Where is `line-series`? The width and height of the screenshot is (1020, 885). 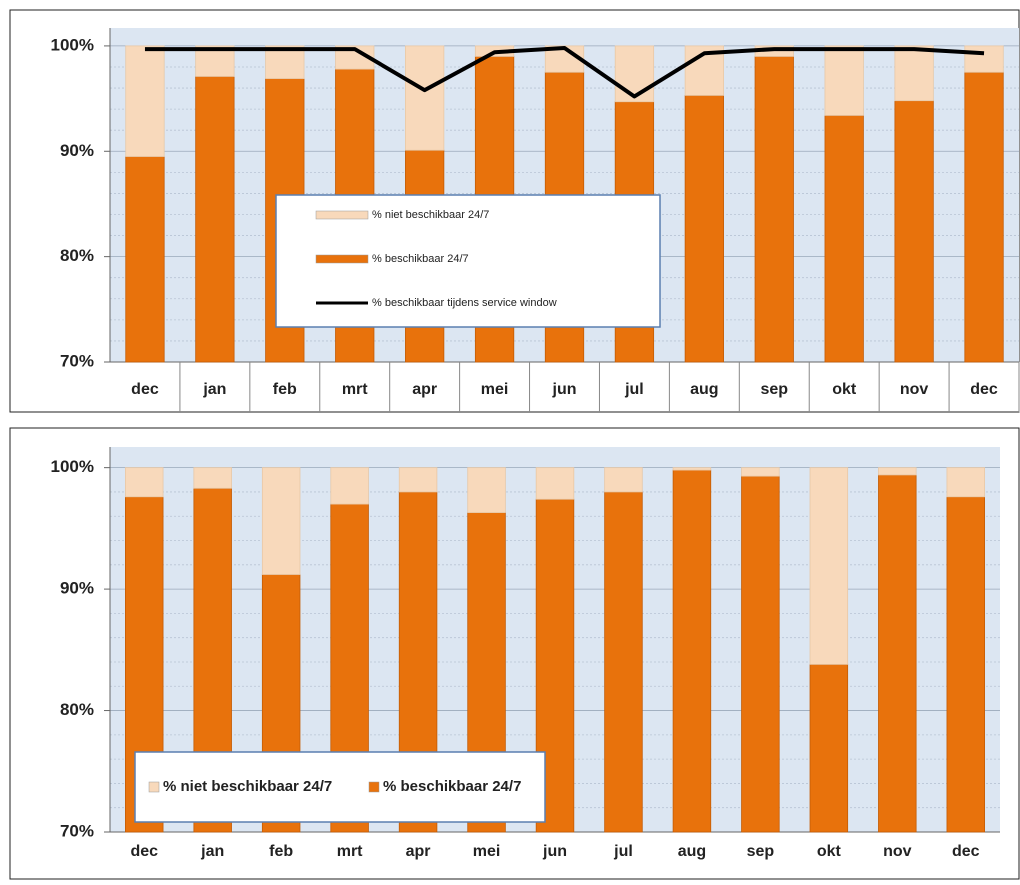 line-series is located at coordinates (564, 72).